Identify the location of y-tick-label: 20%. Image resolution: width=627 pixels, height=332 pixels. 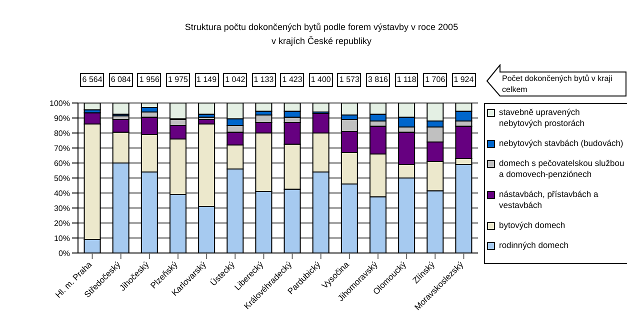
(62, 223).